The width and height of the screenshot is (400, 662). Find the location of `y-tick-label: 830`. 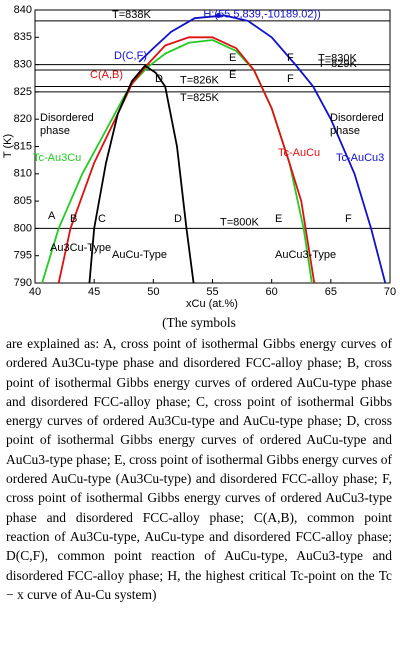

y-tick-label: 830 is located at coordinates (23, 65).